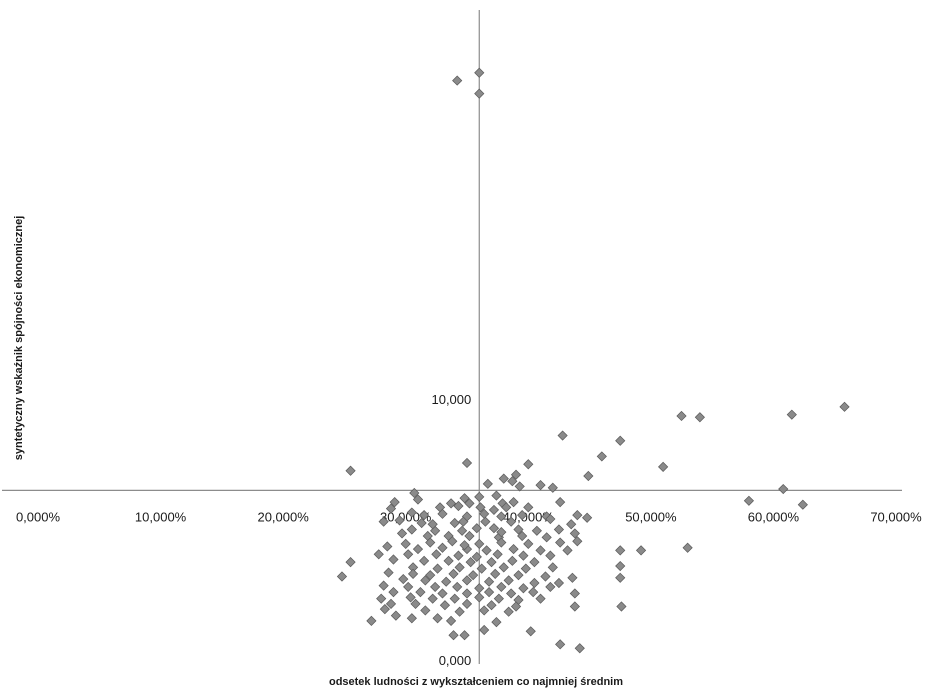  Describe the element at coordinates (38, 516) in the screenshot. I see `x-tick-label: 0,000%` at that location.